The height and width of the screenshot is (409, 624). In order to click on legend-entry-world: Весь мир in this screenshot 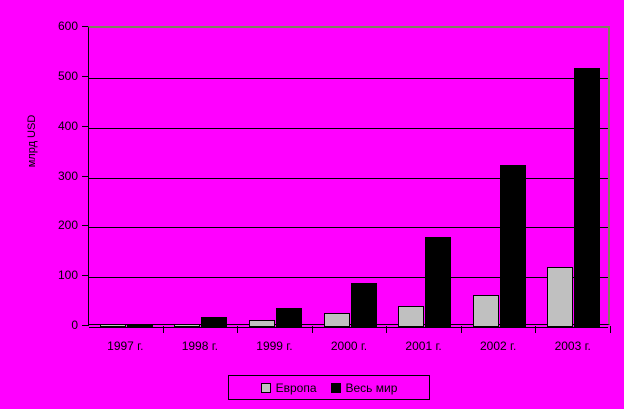, I will do `click(364, 387)`.